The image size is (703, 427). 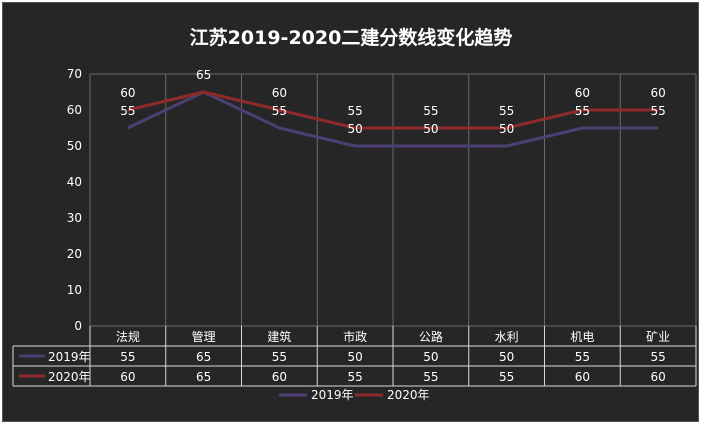 I want to click on category-label: 建筑, so click(x=279, y=336).